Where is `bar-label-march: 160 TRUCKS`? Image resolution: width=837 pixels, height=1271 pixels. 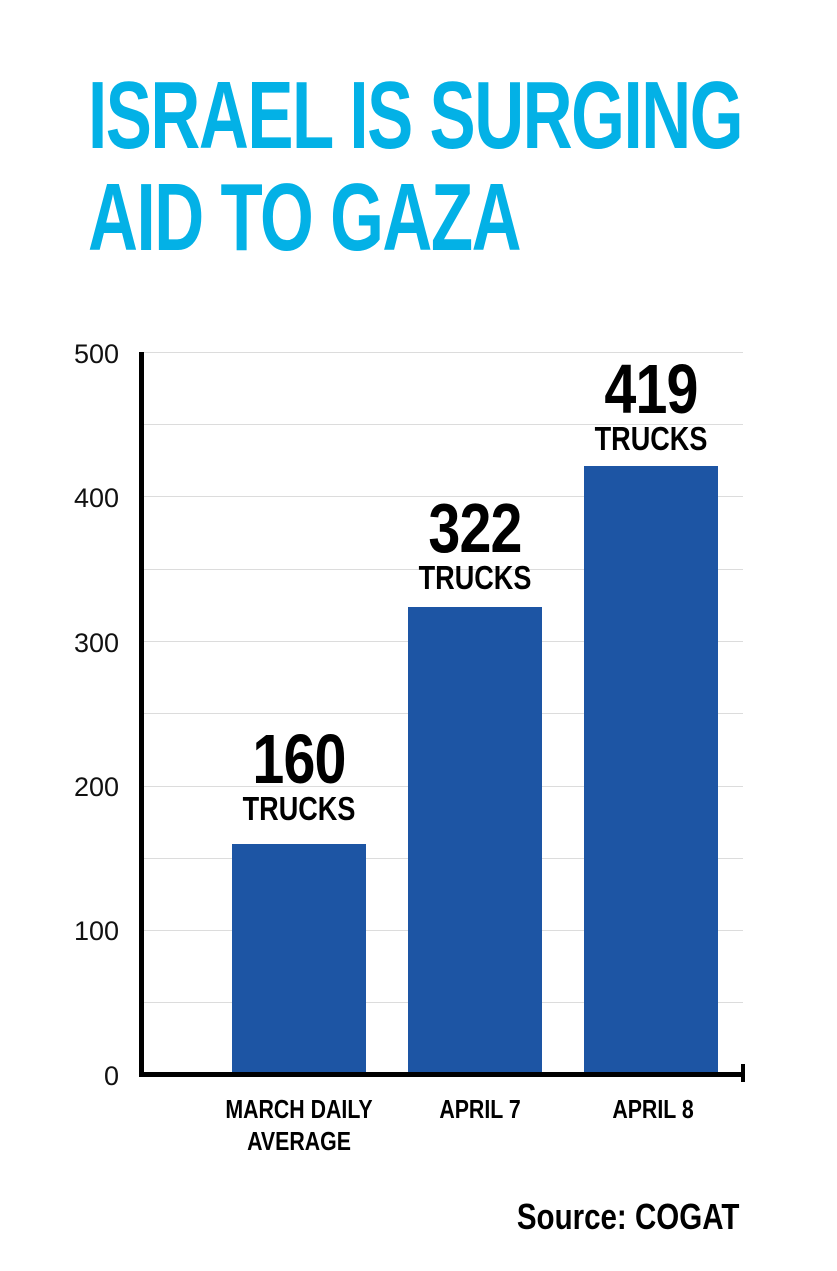 bar-label-march: 160 TRUCKS is located at coordinates (299, 773).